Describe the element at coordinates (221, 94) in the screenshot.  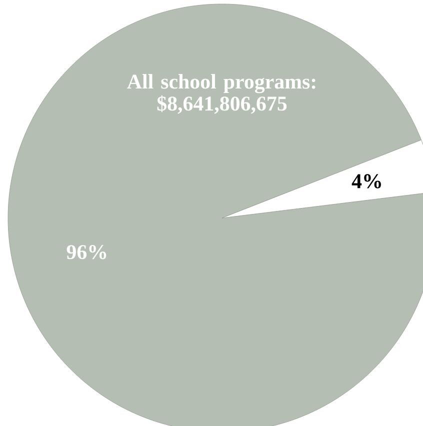
I see `slice-label: All school programs: $8,641,806,675` at that location.